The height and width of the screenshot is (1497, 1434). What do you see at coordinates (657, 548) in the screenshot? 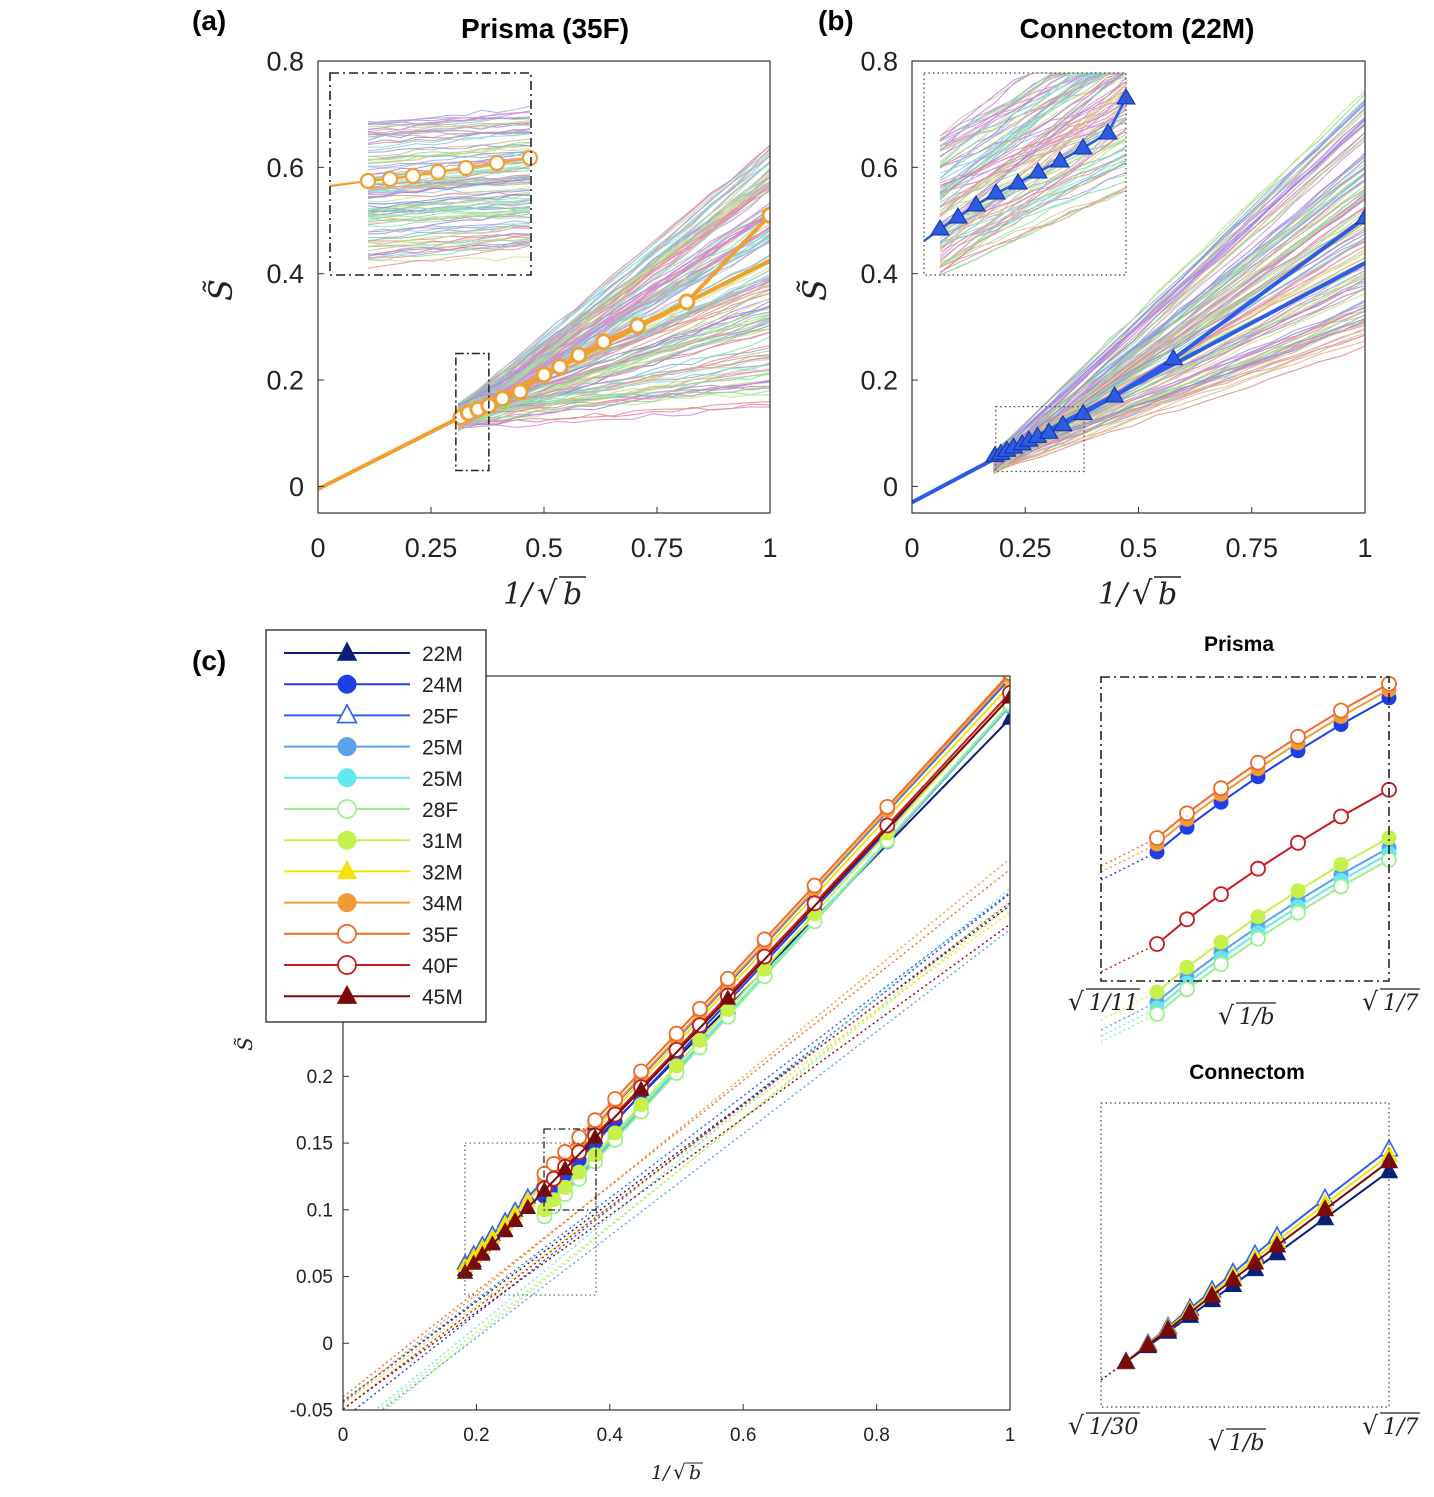
I see `x-tick-label: 0.75` at bounding box center [657, 548].